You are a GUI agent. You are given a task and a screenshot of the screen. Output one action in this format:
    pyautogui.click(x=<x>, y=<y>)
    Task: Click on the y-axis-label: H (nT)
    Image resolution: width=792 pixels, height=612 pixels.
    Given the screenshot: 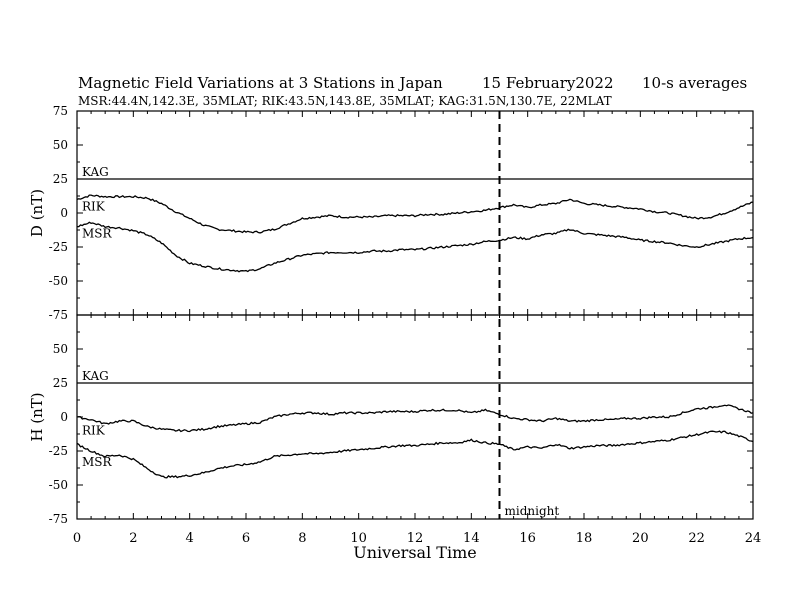 What is the action you would take?
    pyautogui.click(x=37, y=416)
    